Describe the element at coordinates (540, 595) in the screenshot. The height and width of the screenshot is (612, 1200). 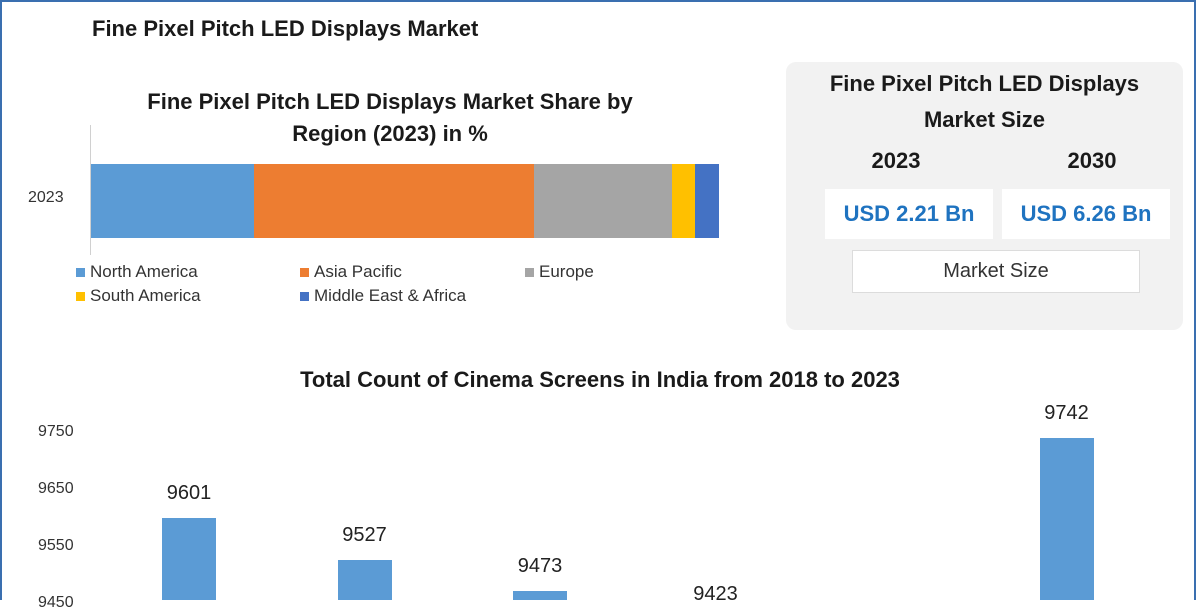
I see `cinema-bar-2020` at that location.